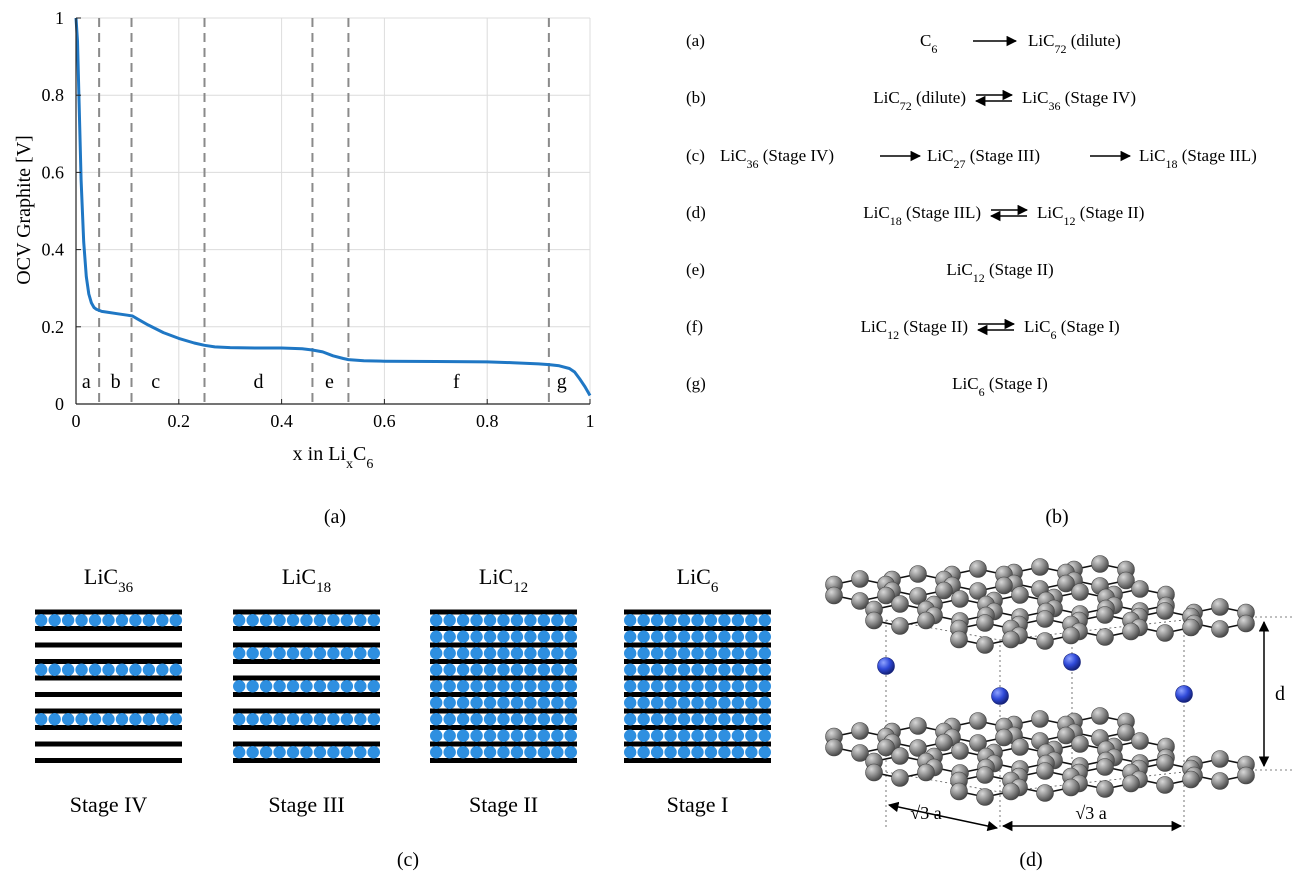  Describe the element at coordinates (109, 580) in the screenshot. I see `stage-formula: LiC36` at that location.